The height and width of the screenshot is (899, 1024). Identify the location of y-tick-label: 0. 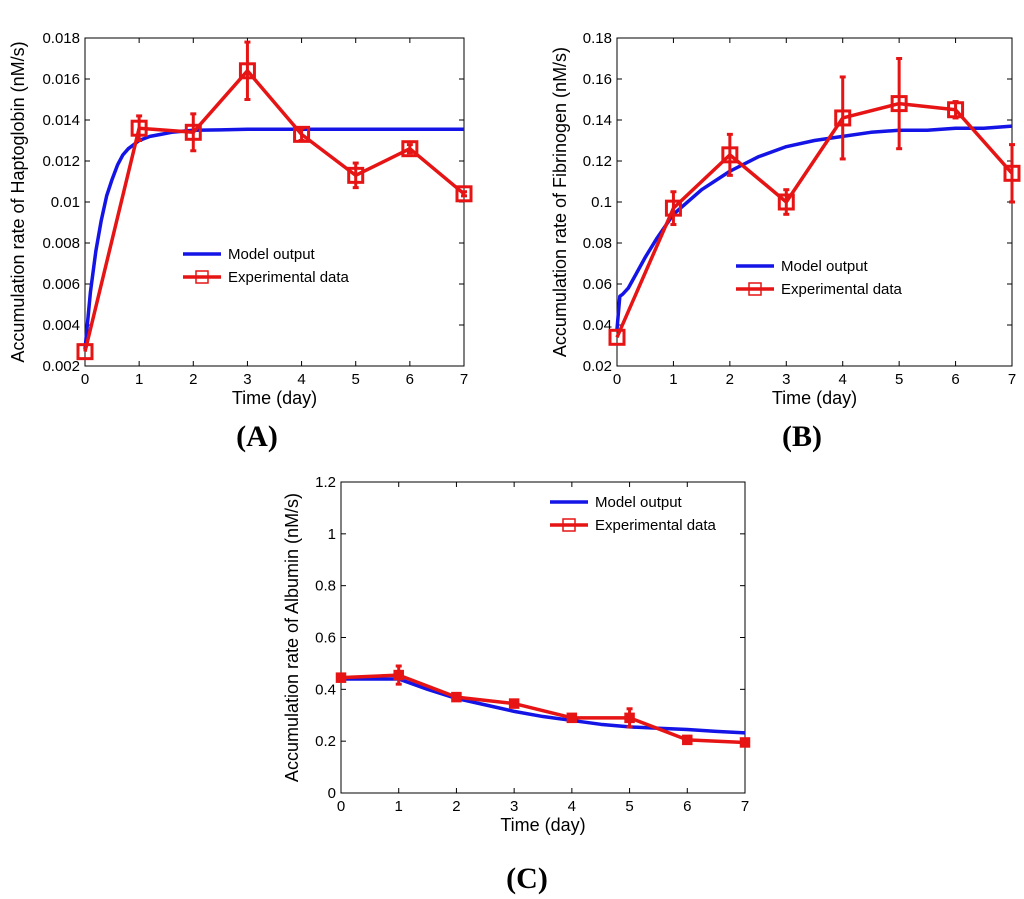
(332, 793).